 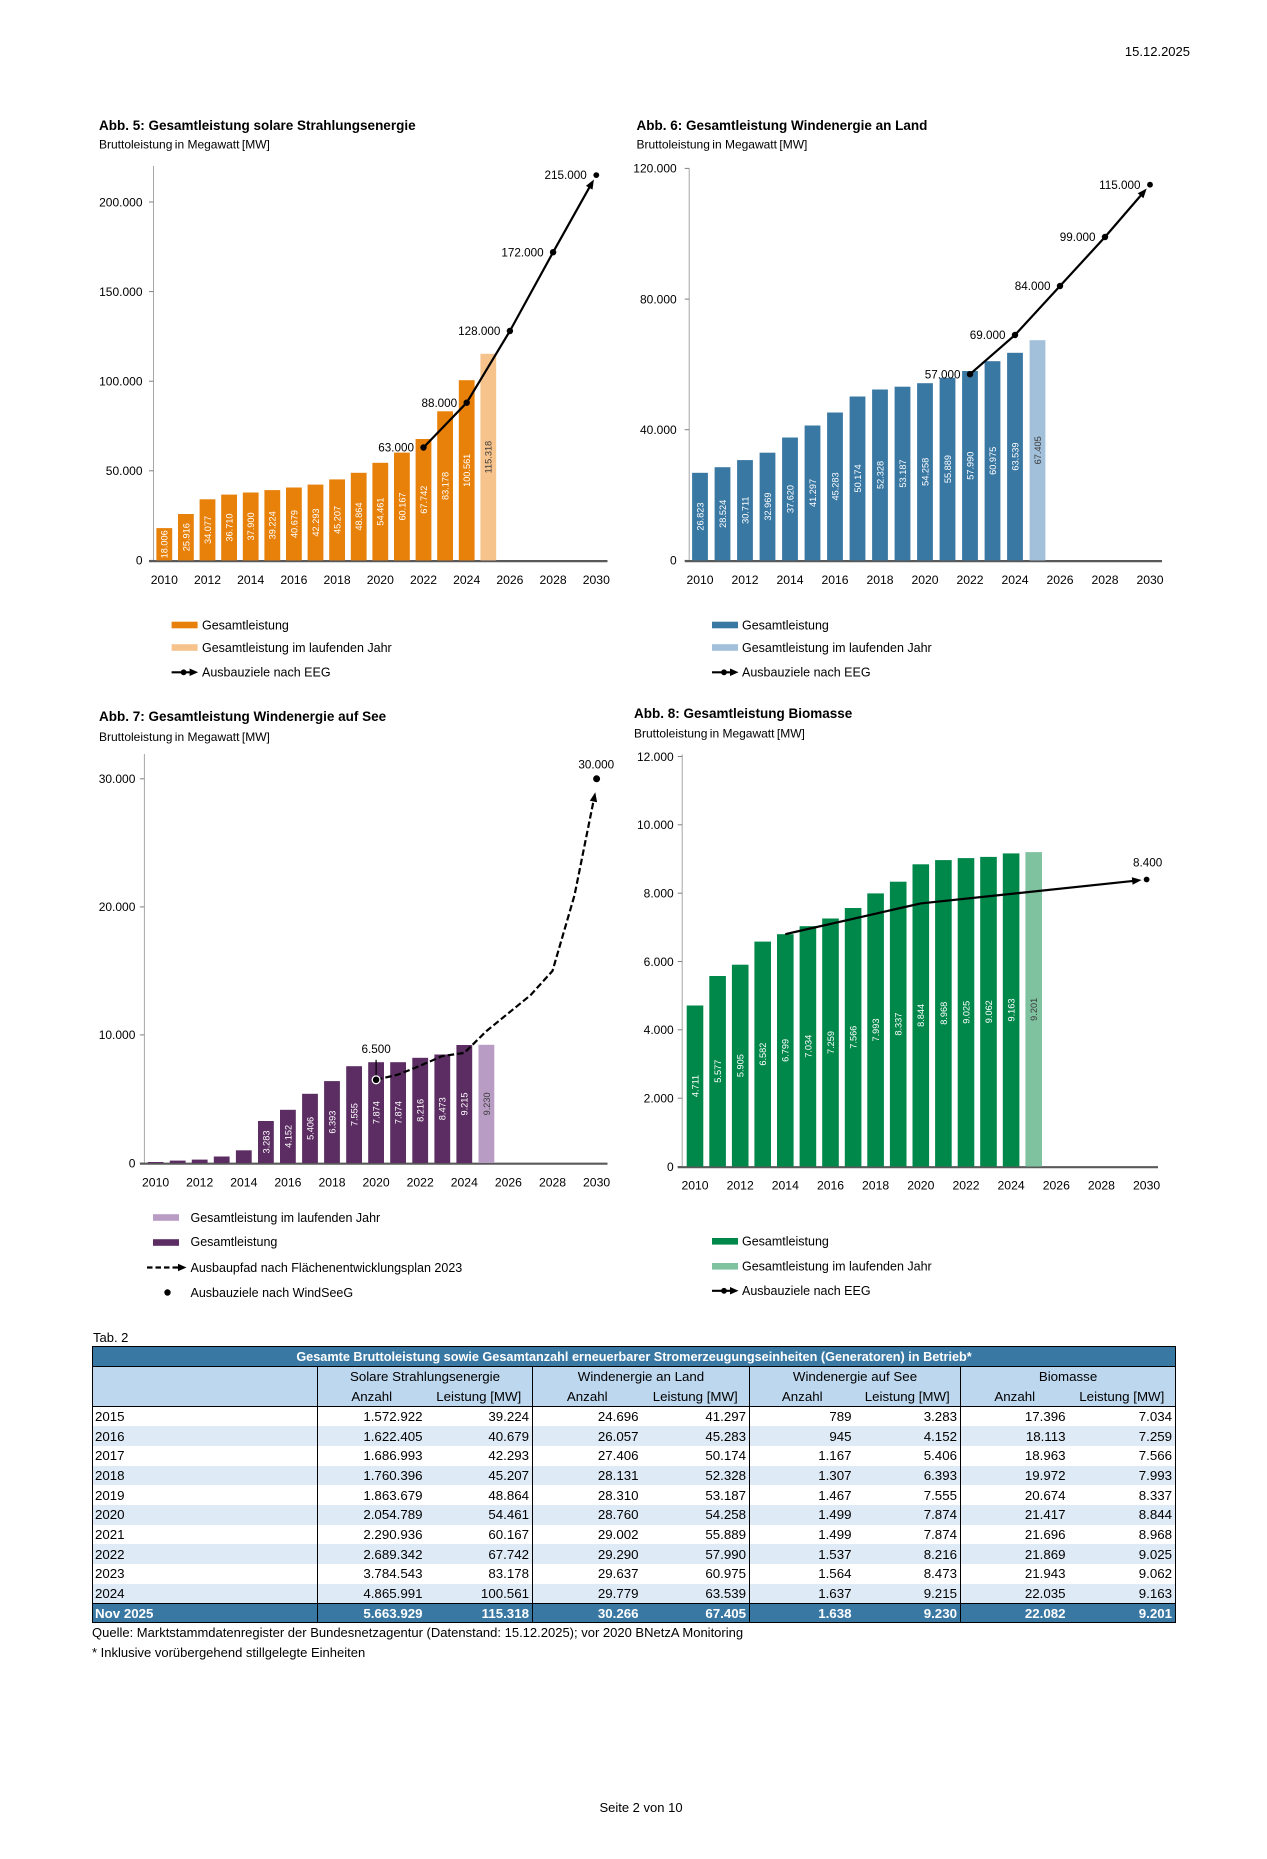 What do you see at coordinates (402, 506) in the screenshot?
I see `svg-text: 60.167` at bounding box center [402, 506].